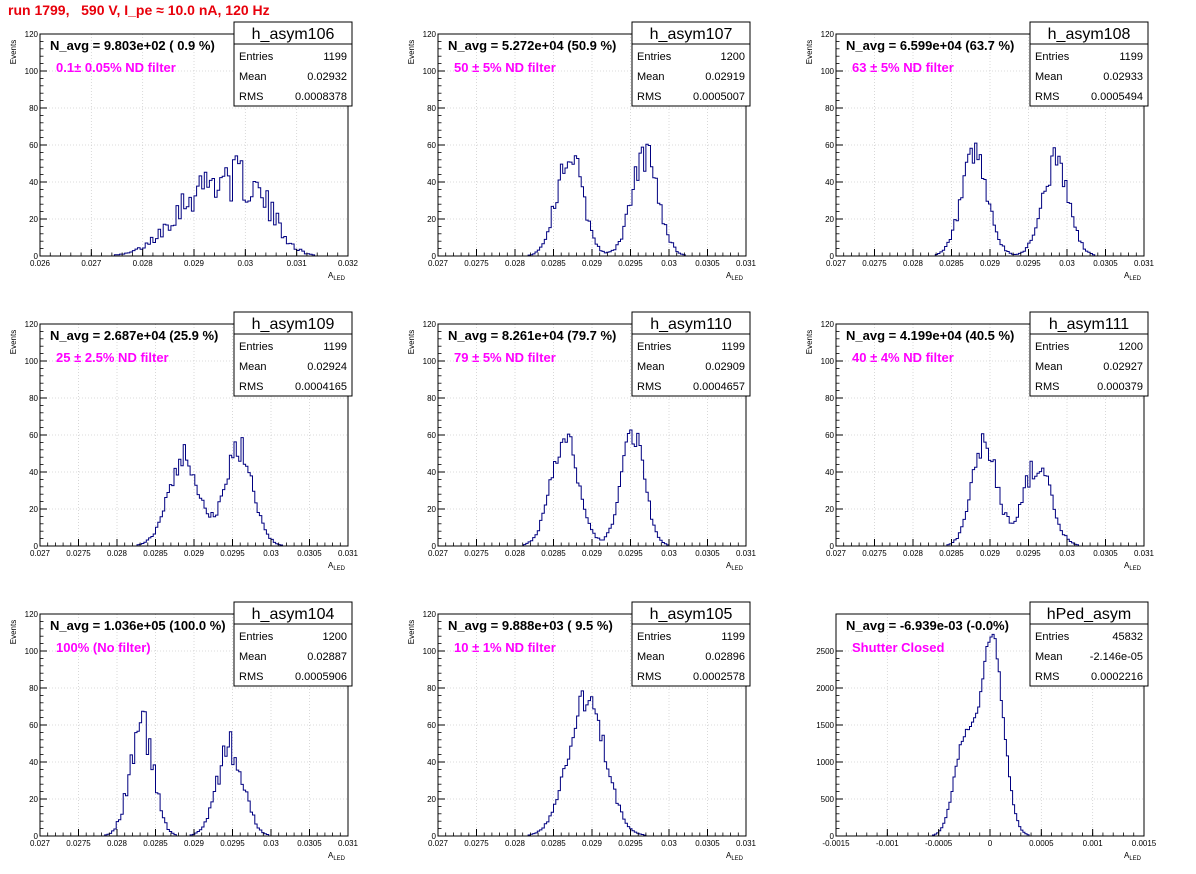 This screenshot has height=874, width=1196. What do you see at coordinates (990, 843) in the screenshot?
I see `x-tick-label: 0` at bounding box center [990, 843].